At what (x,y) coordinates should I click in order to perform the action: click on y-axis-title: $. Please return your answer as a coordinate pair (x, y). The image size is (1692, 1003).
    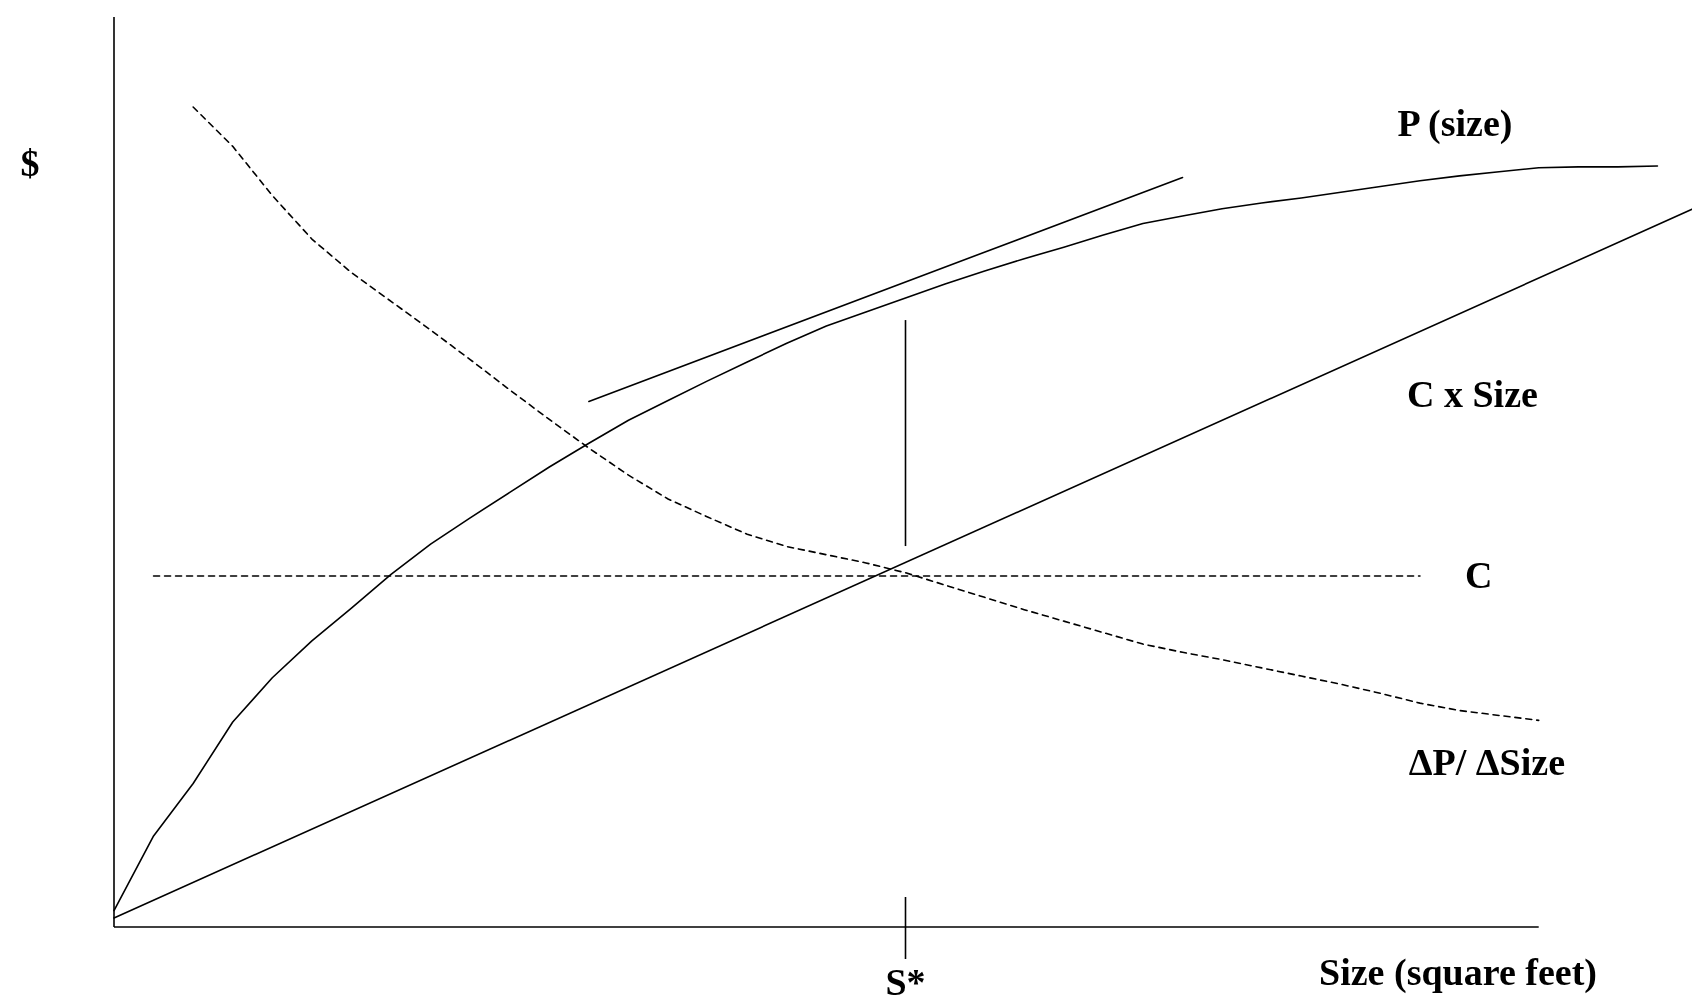
    Looking at the image, I should click on (30, 163).